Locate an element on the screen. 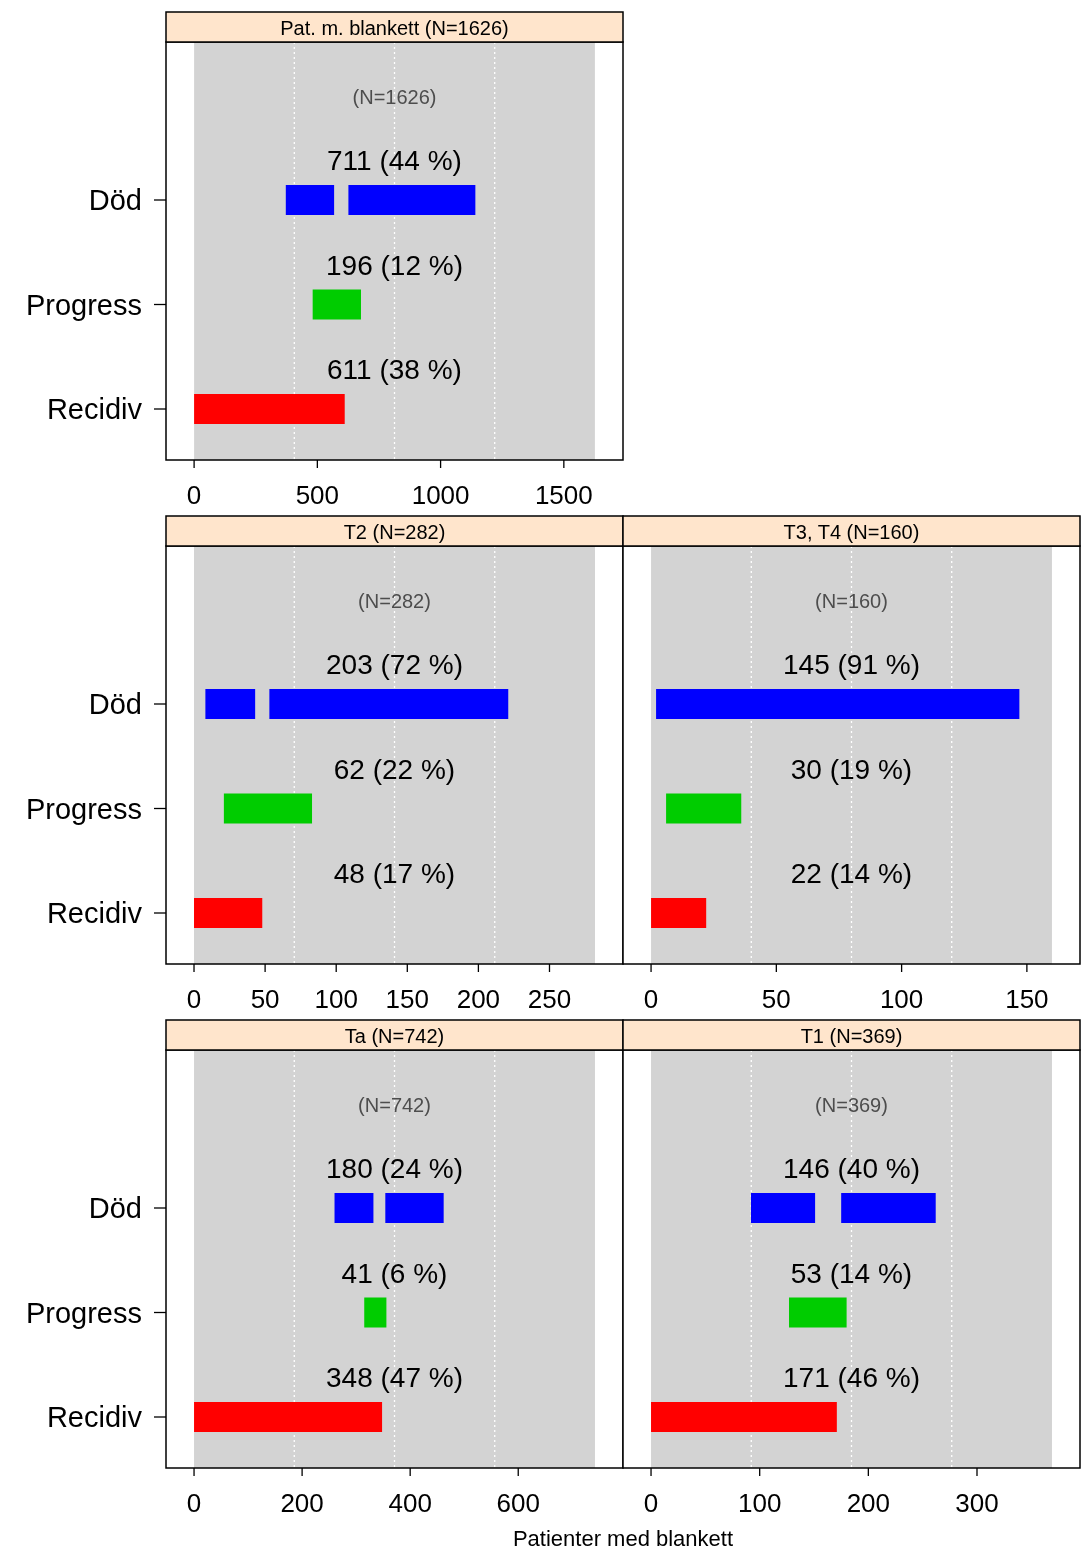  annotation: 171 (46 %) is located at coordinates (851, 1377).